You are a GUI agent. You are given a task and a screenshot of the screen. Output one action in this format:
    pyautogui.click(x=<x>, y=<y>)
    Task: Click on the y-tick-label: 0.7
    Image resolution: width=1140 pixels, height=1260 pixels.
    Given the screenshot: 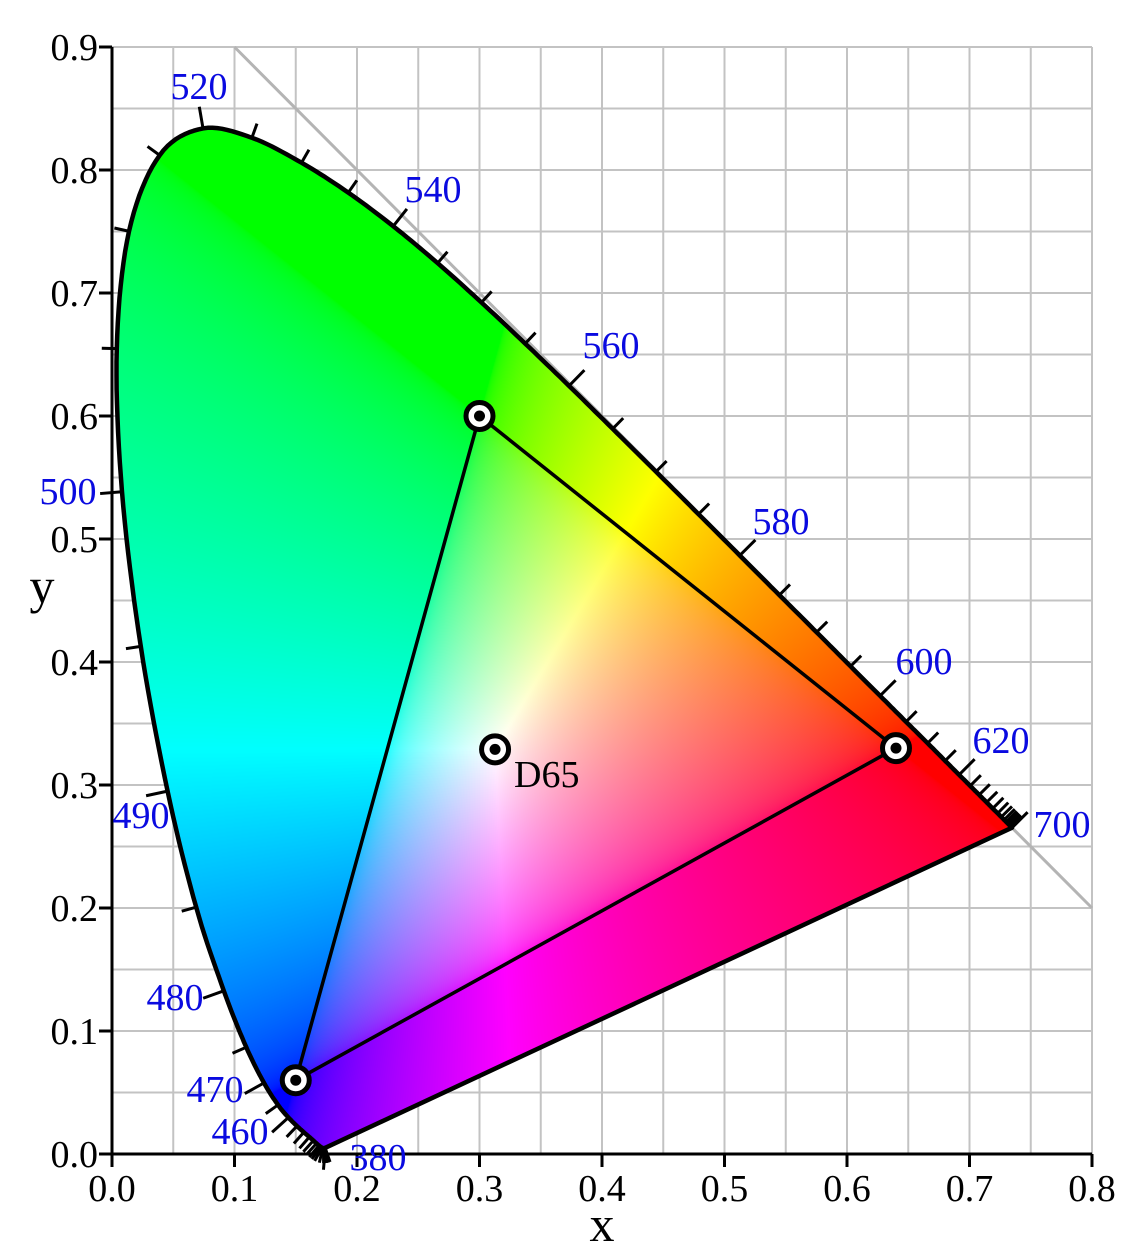 What is the action you would take?
    pyautogui.click(x=75, y=294)
    